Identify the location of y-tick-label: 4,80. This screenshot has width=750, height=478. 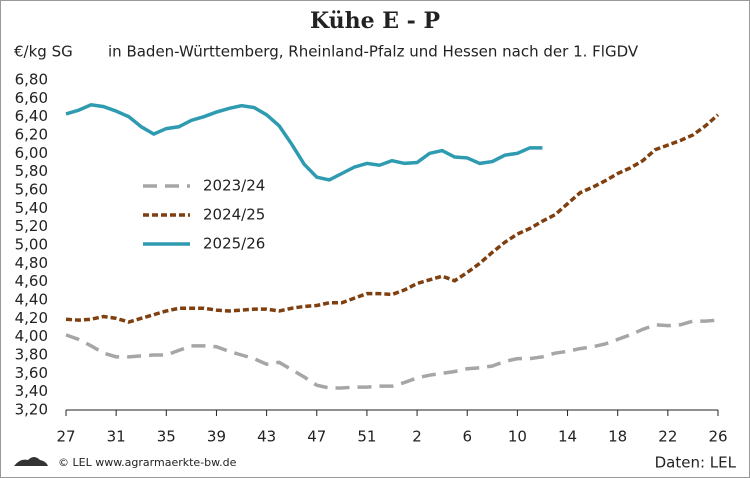
(31, 263).